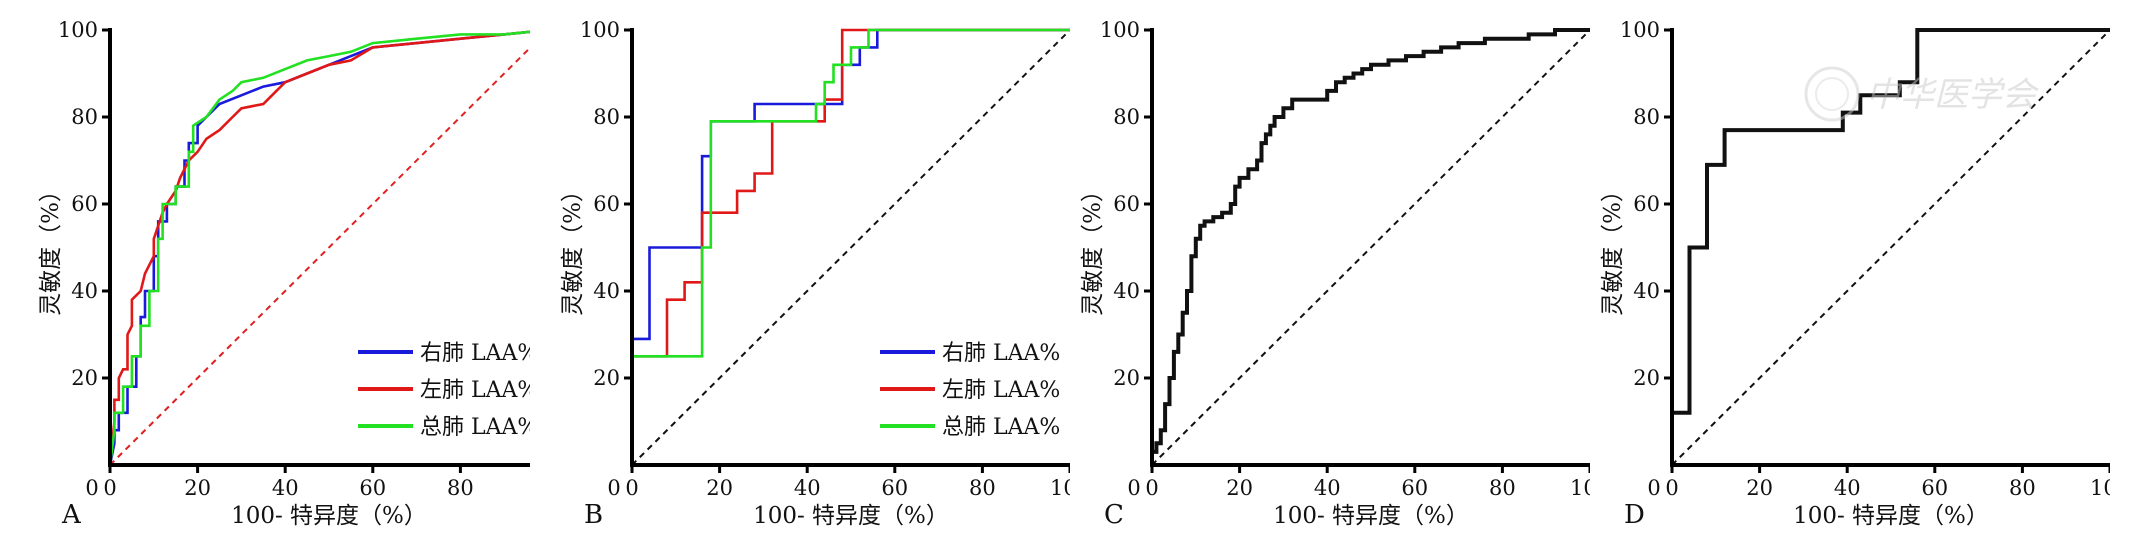 The image size is (2147, 545). What do you see at coordinates (1953, 95) in the screenshot?
I see `watermark-text: 中华医学会` at bounding box center [1953, 95].